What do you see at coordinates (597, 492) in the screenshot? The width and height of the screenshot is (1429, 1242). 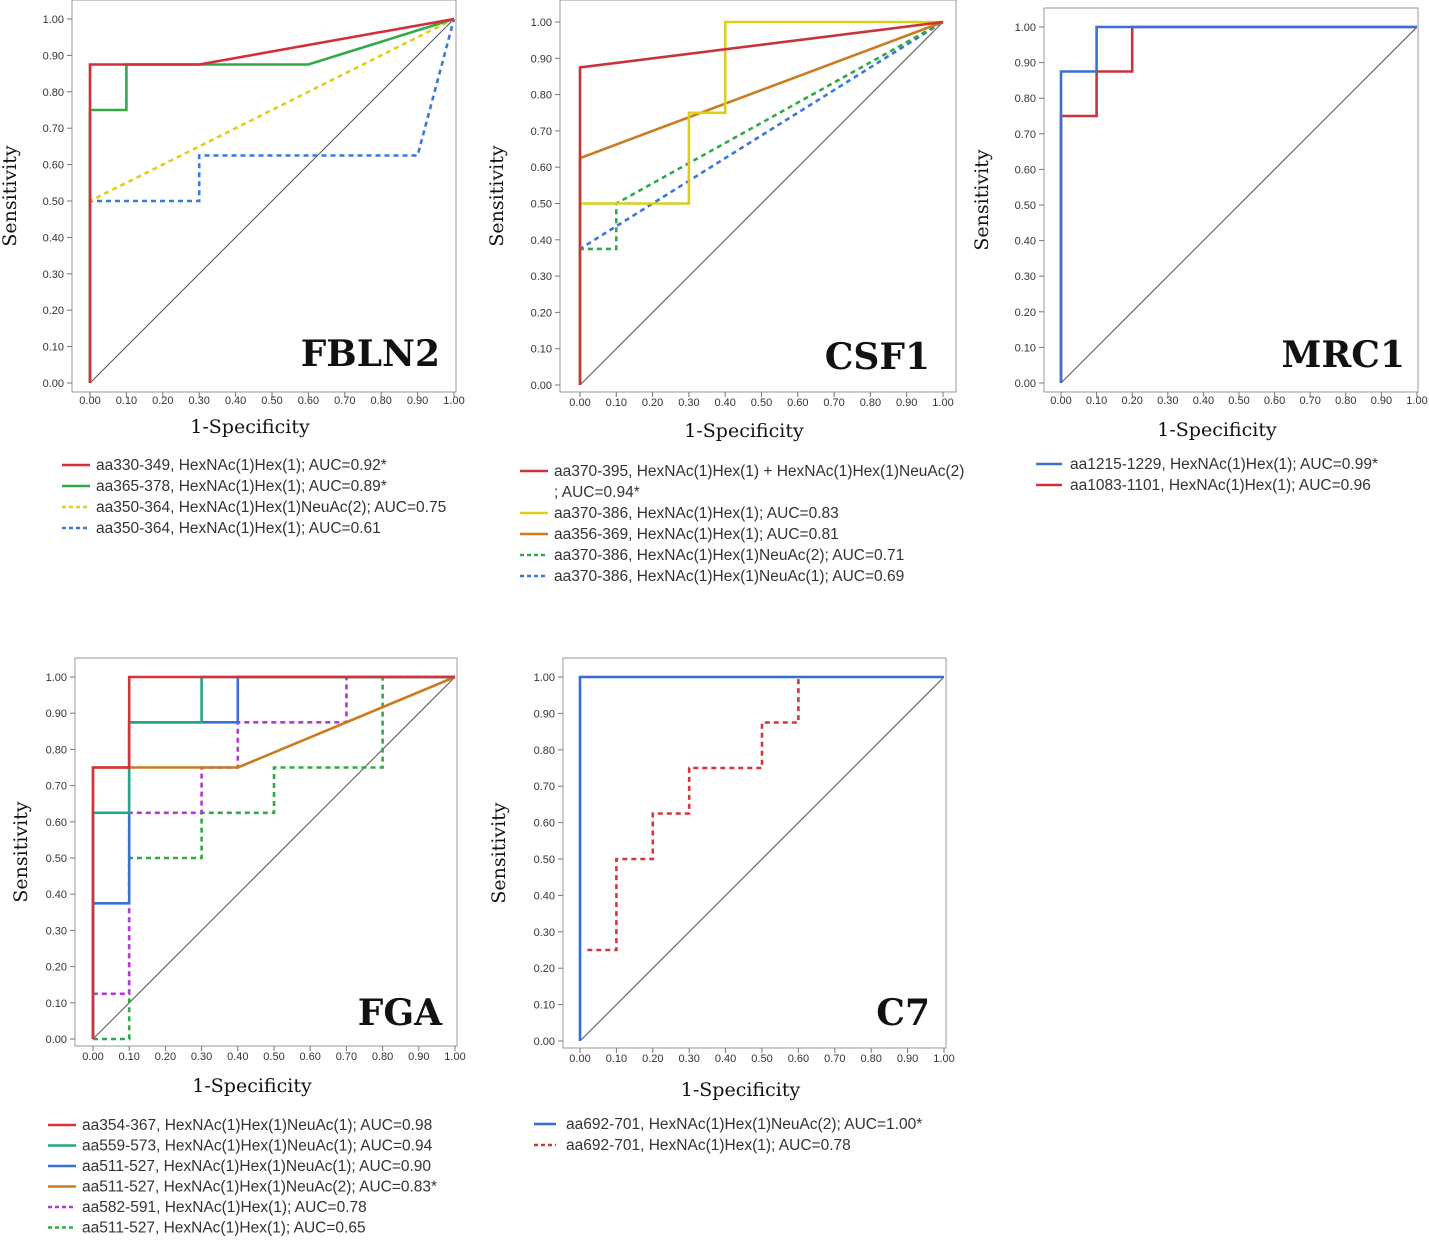 I see `legend-entry-continued: ; AUC=0.94*` at bounding box center [597, 492].